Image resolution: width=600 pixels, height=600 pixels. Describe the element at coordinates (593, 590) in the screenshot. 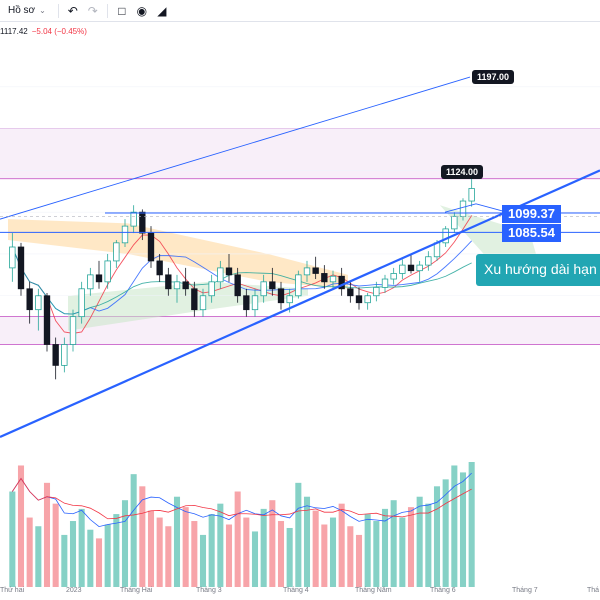

I see `x-axis-label: Thá` at that location.